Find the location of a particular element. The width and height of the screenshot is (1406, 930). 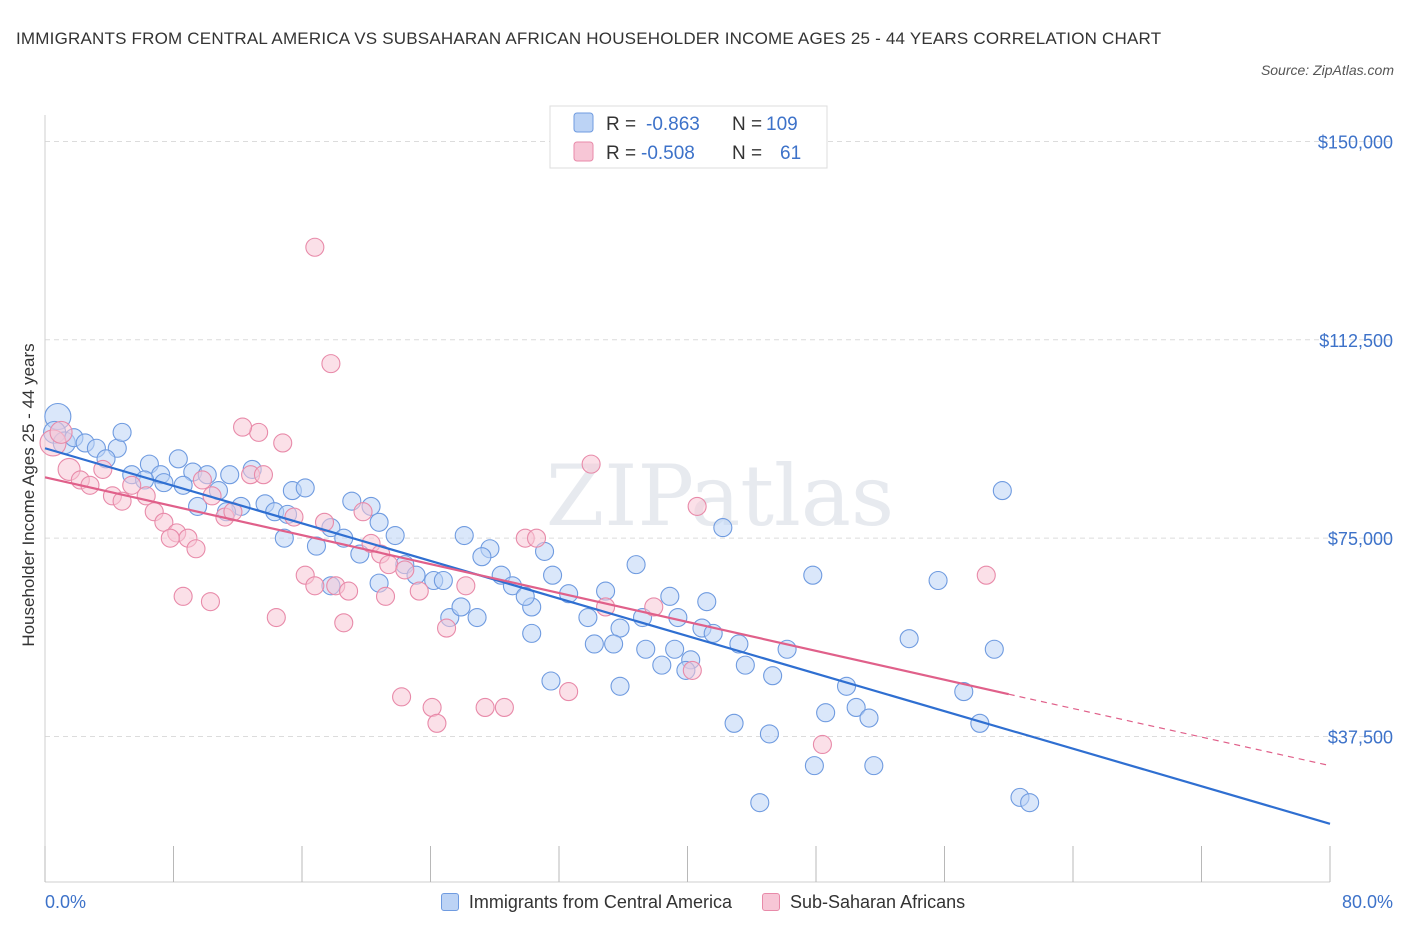

x-tick-labels: 0.0% 80.0% is located at coordinates (719, 902).